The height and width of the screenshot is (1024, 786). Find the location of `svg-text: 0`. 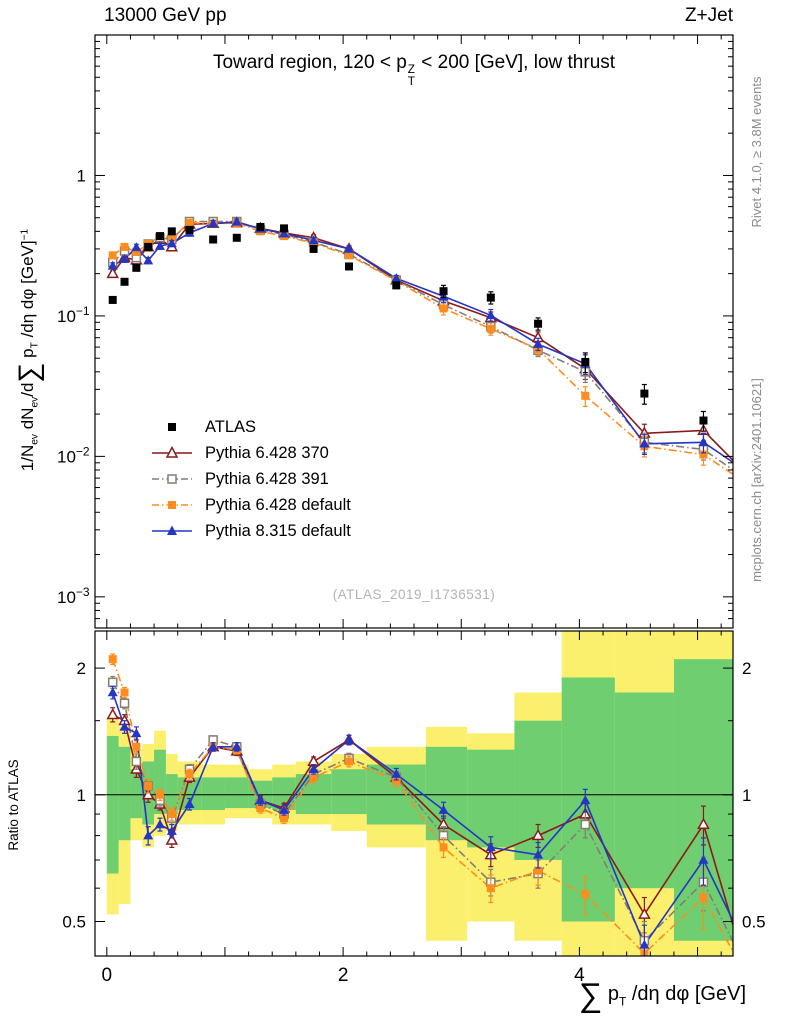

svg-text: 0 is located at coordinates (107, 975).